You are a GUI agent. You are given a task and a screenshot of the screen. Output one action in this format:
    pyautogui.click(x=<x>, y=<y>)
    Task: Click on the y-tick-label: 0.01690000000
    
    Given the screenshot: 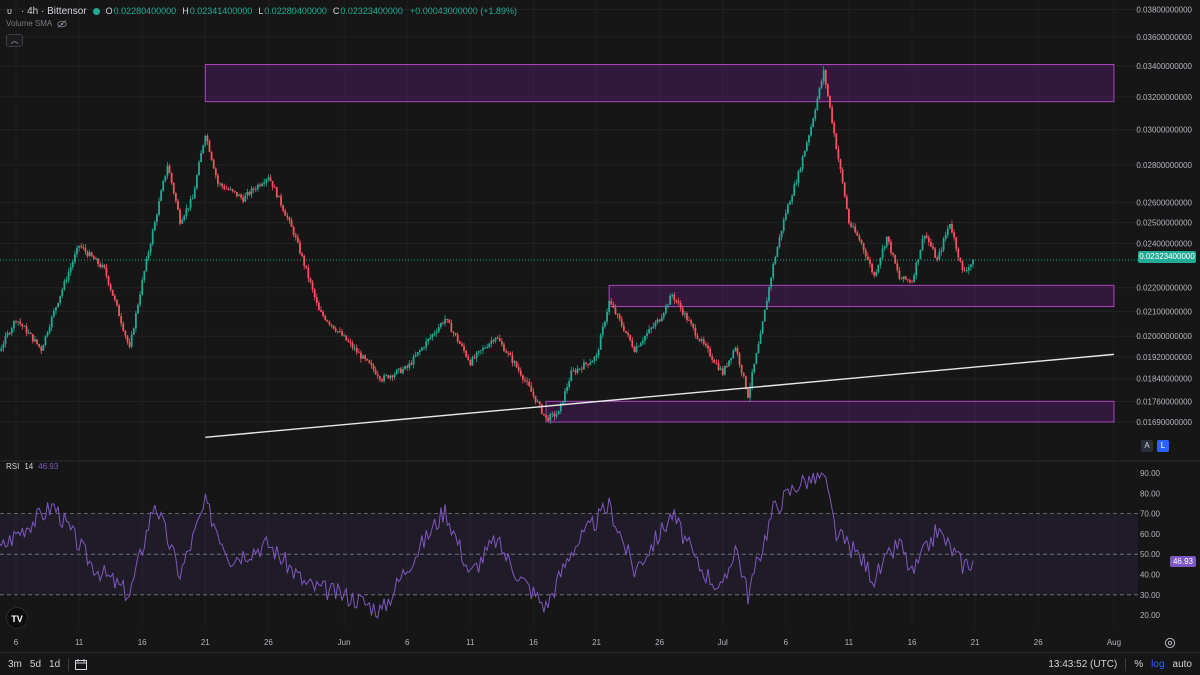 What is the action you would take?
    pyautogui.click(x=1164, y=422)
    